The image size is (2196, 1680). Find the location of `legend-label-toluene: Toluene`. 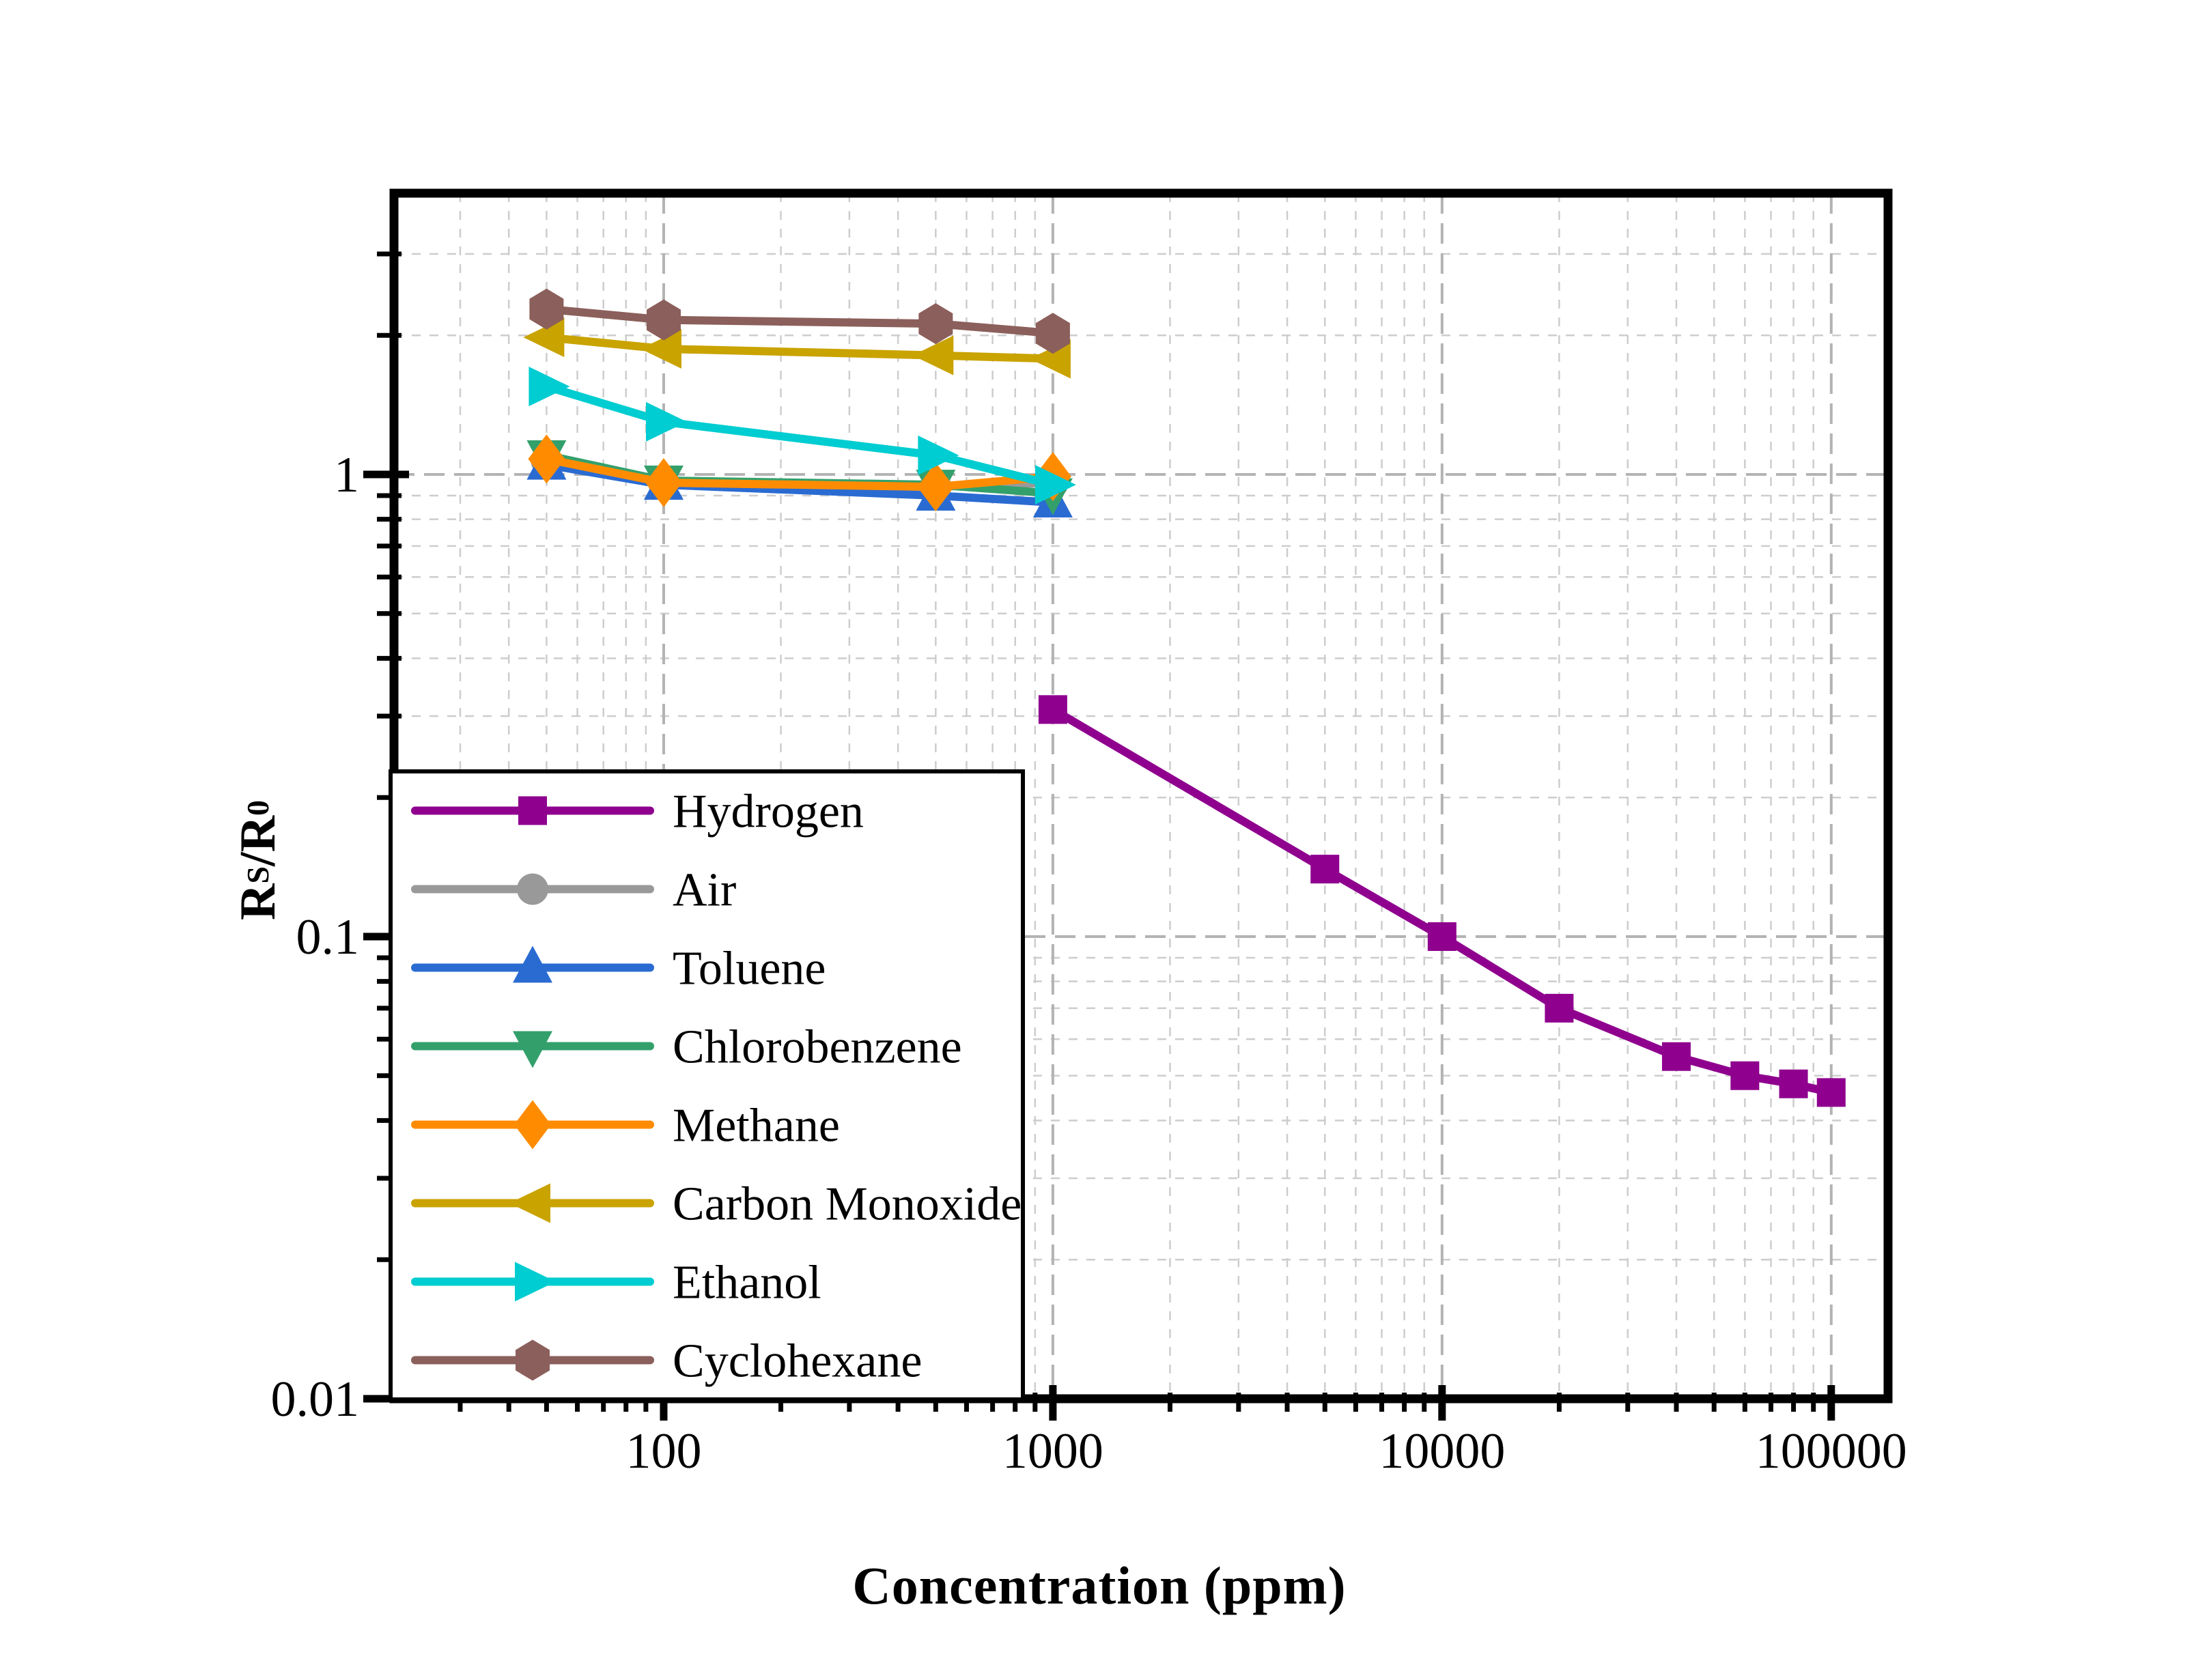

legend-label-toluene: Toluene is located at coordinates (750, 969).